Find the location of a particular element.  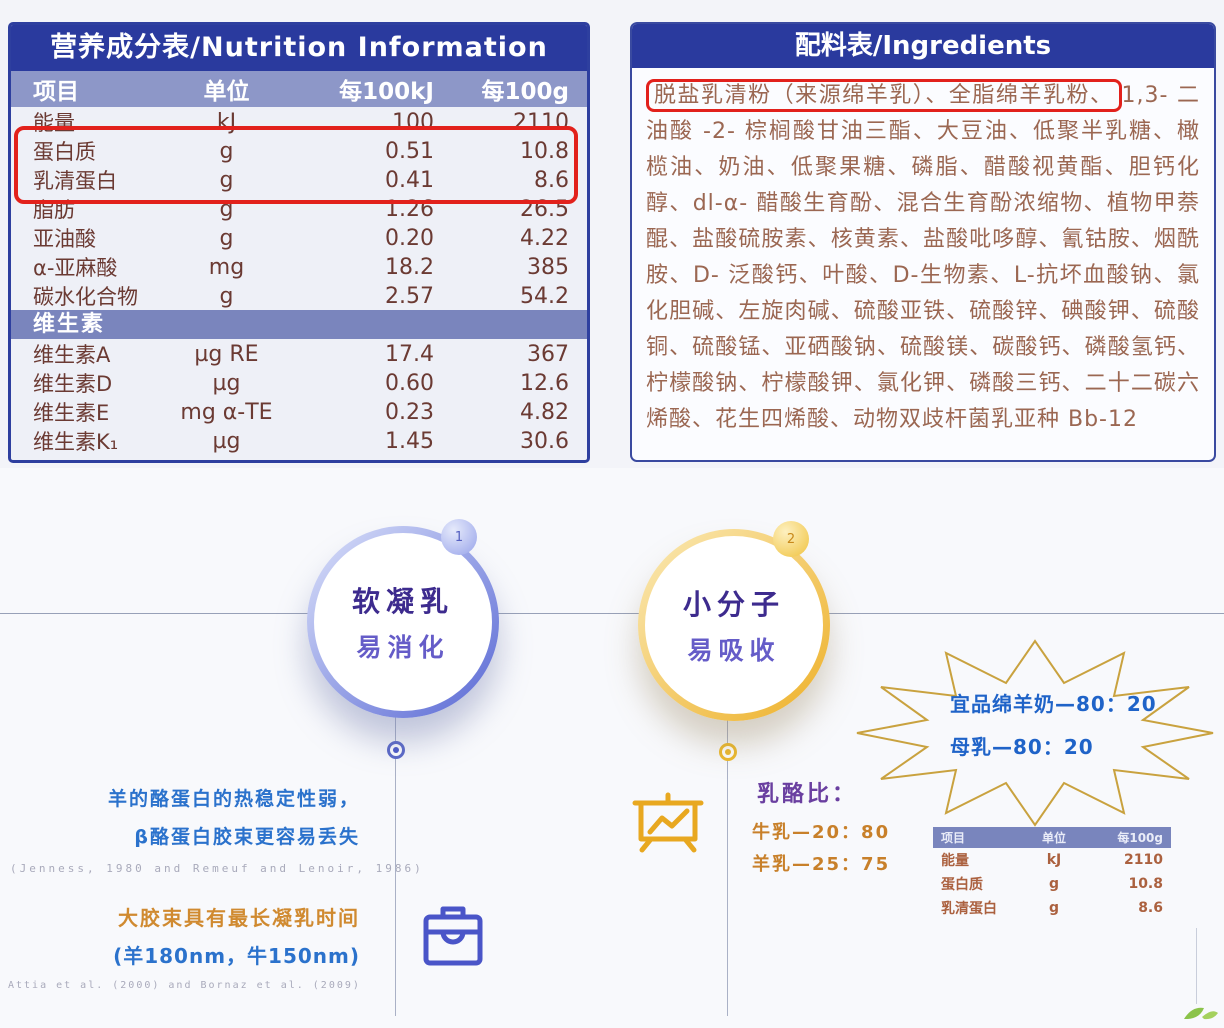

casein-note-line2: β酪蛋白胶束更容易丢失 is located at coordinates (247, 837).